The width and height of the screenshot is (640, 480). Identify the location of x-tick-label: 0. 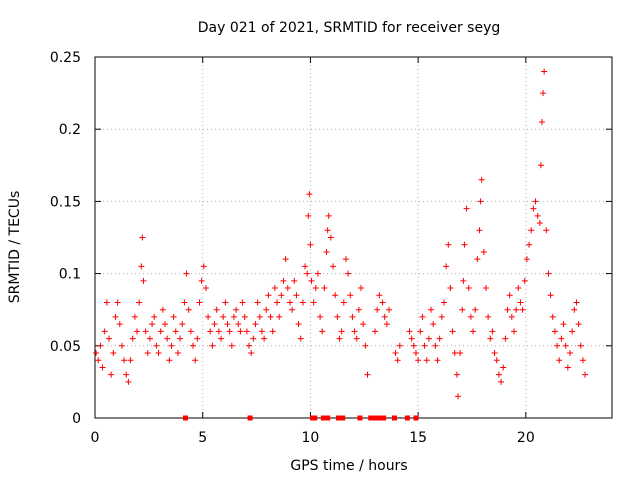
(95, 438).